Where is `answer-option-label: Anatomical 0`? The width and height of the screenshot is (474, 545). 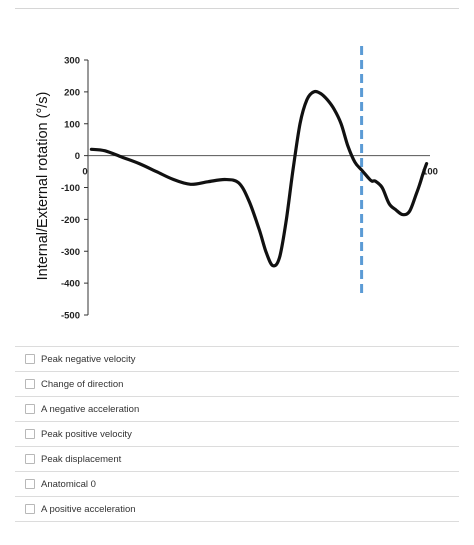
answer-option-label: Anatomical 0 is located at coordinates (68, 484).